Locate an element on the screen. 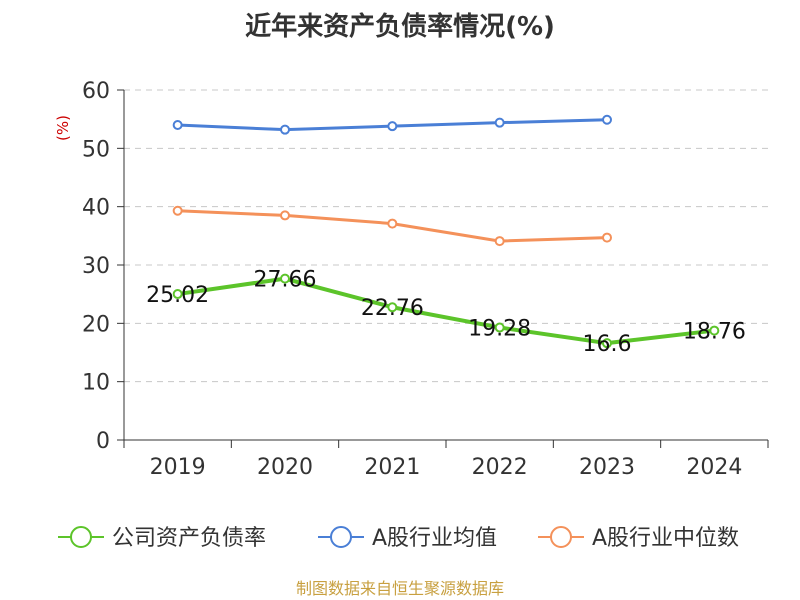 The height and width of the screenshot is (600, 800). legend-item-1: 公司资产负债率 is located at coordinates (162, 538).